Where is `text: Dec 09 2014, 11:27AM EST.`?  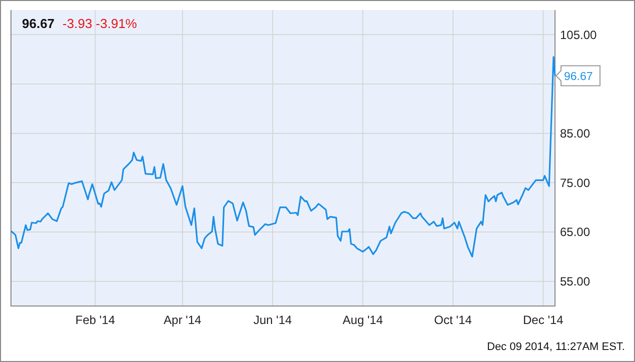
text: Dec 09 2014, 11:27AM EST. is located at coordinates (556, 347).